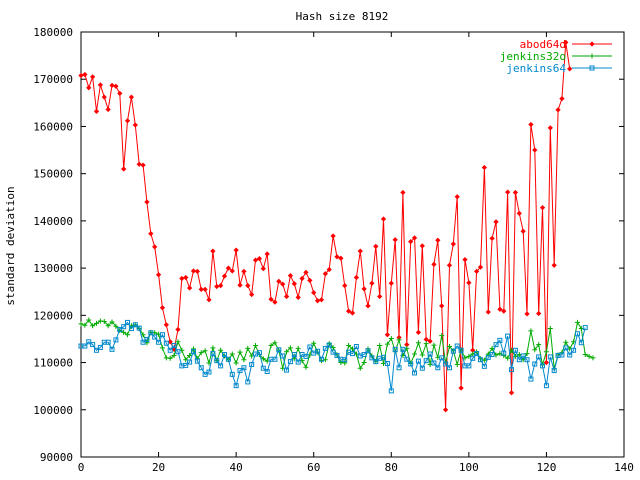  What do you see at coordinates (53, 363) in the screenshot?
I see `y-tick-label: 110000` at bounding box center [53, 363].